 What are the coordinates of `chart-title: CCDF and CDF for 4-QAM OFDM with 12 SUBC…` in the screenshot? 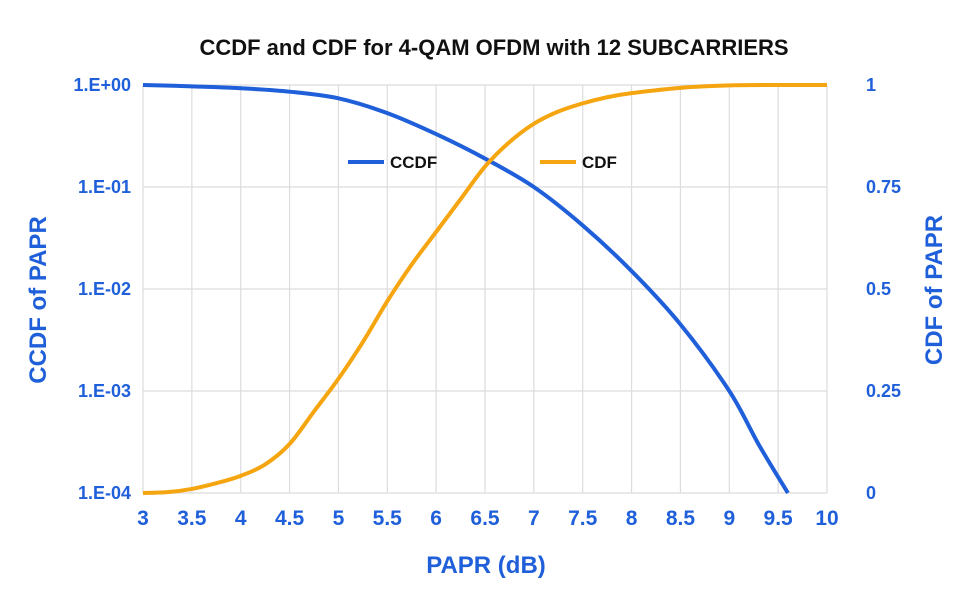 It's located at (493, 47).